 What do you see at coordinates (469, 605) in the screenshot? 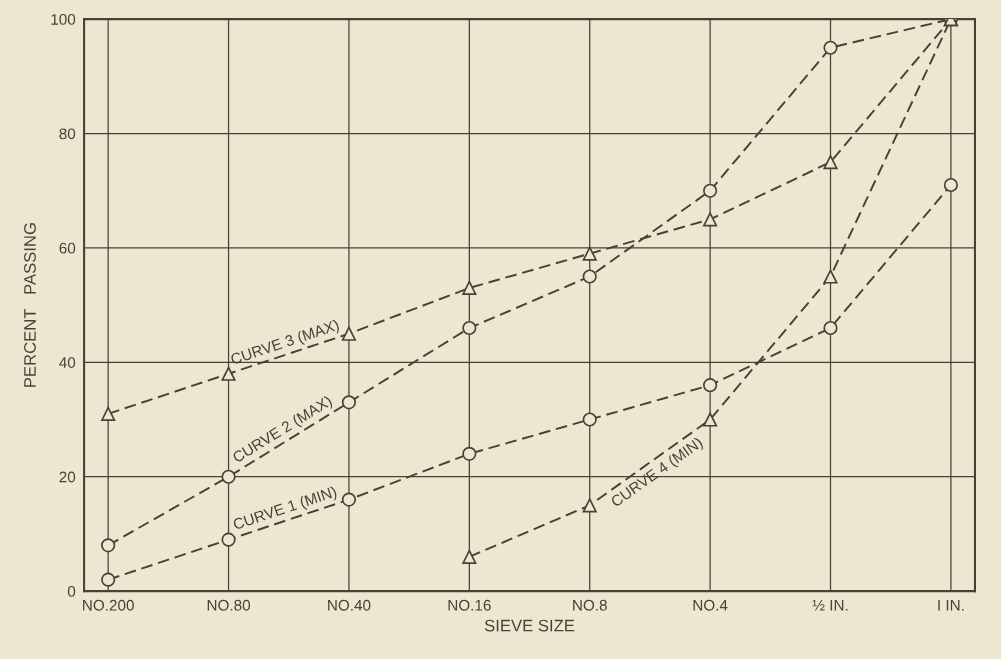
I see `x-tick-label: NO.16` at bounding box center [469, 605].